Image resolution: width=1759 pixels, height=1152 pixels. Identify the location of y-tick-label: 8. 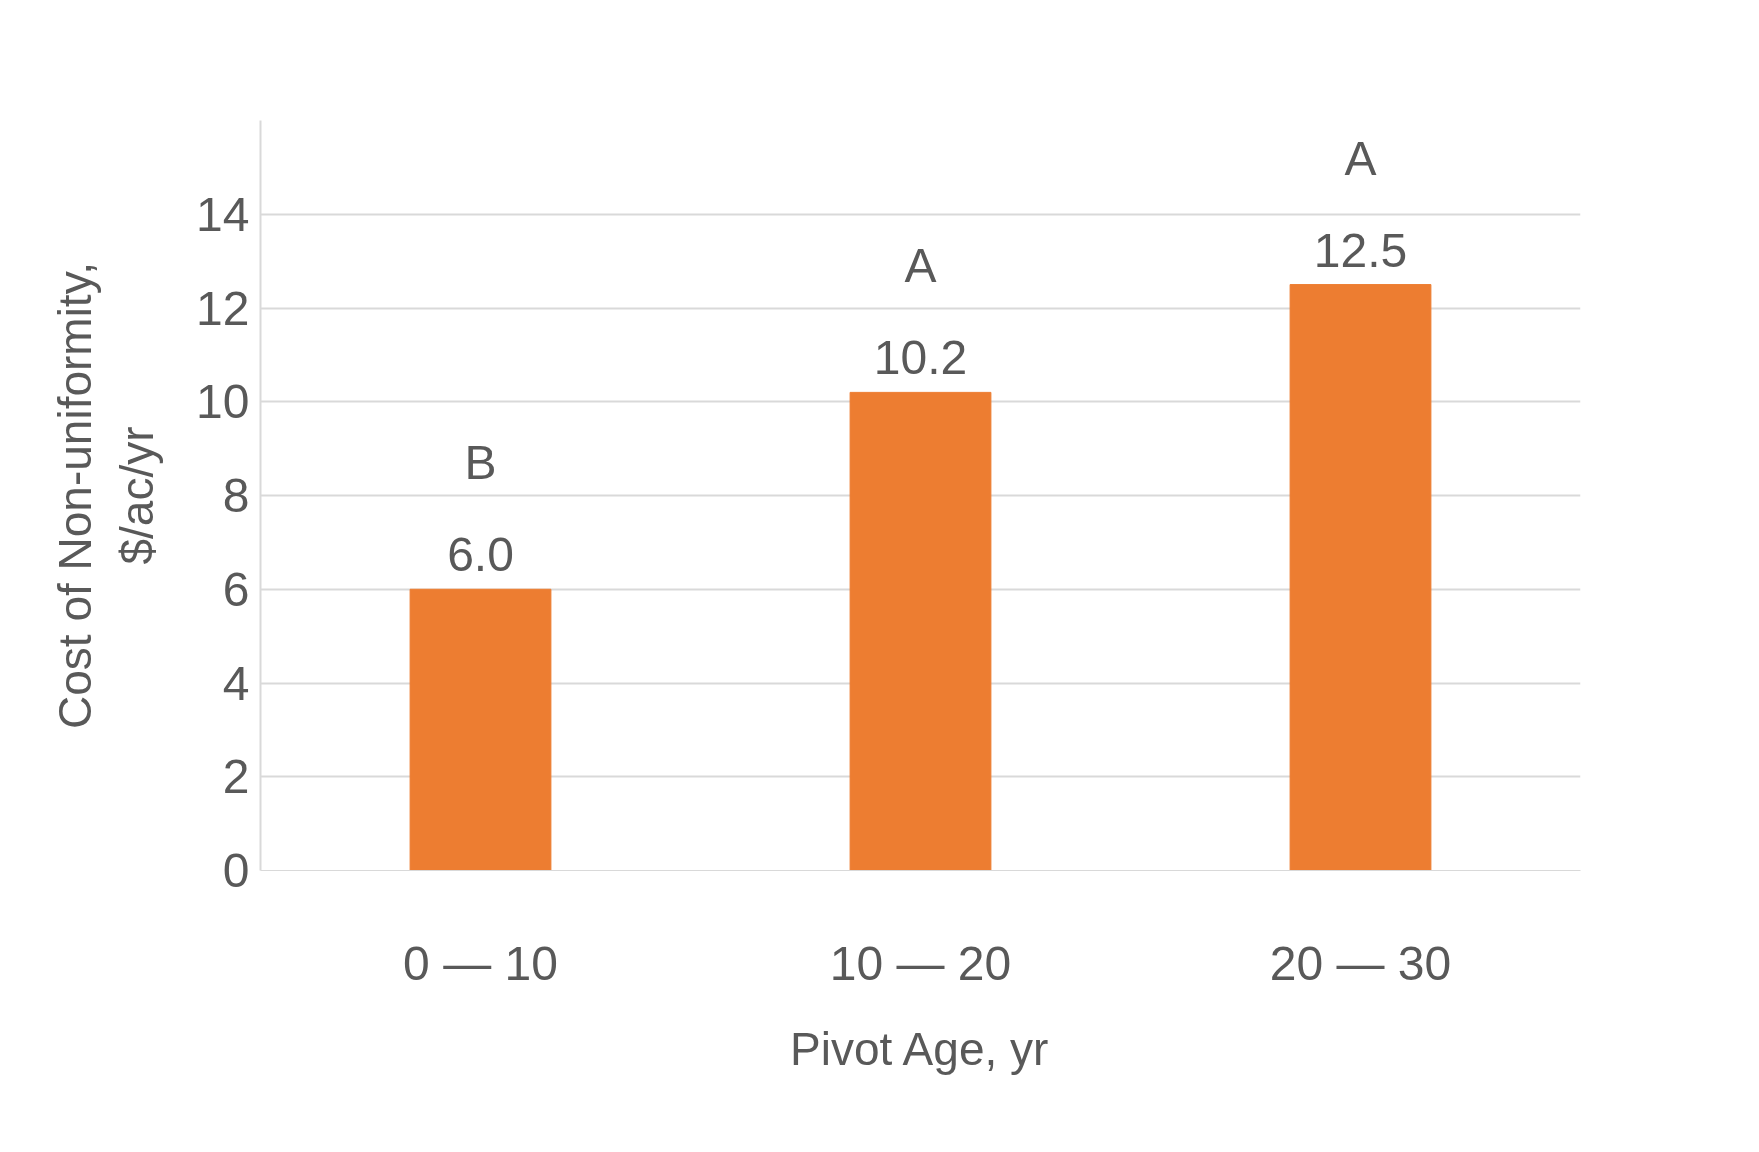
(236, 495).